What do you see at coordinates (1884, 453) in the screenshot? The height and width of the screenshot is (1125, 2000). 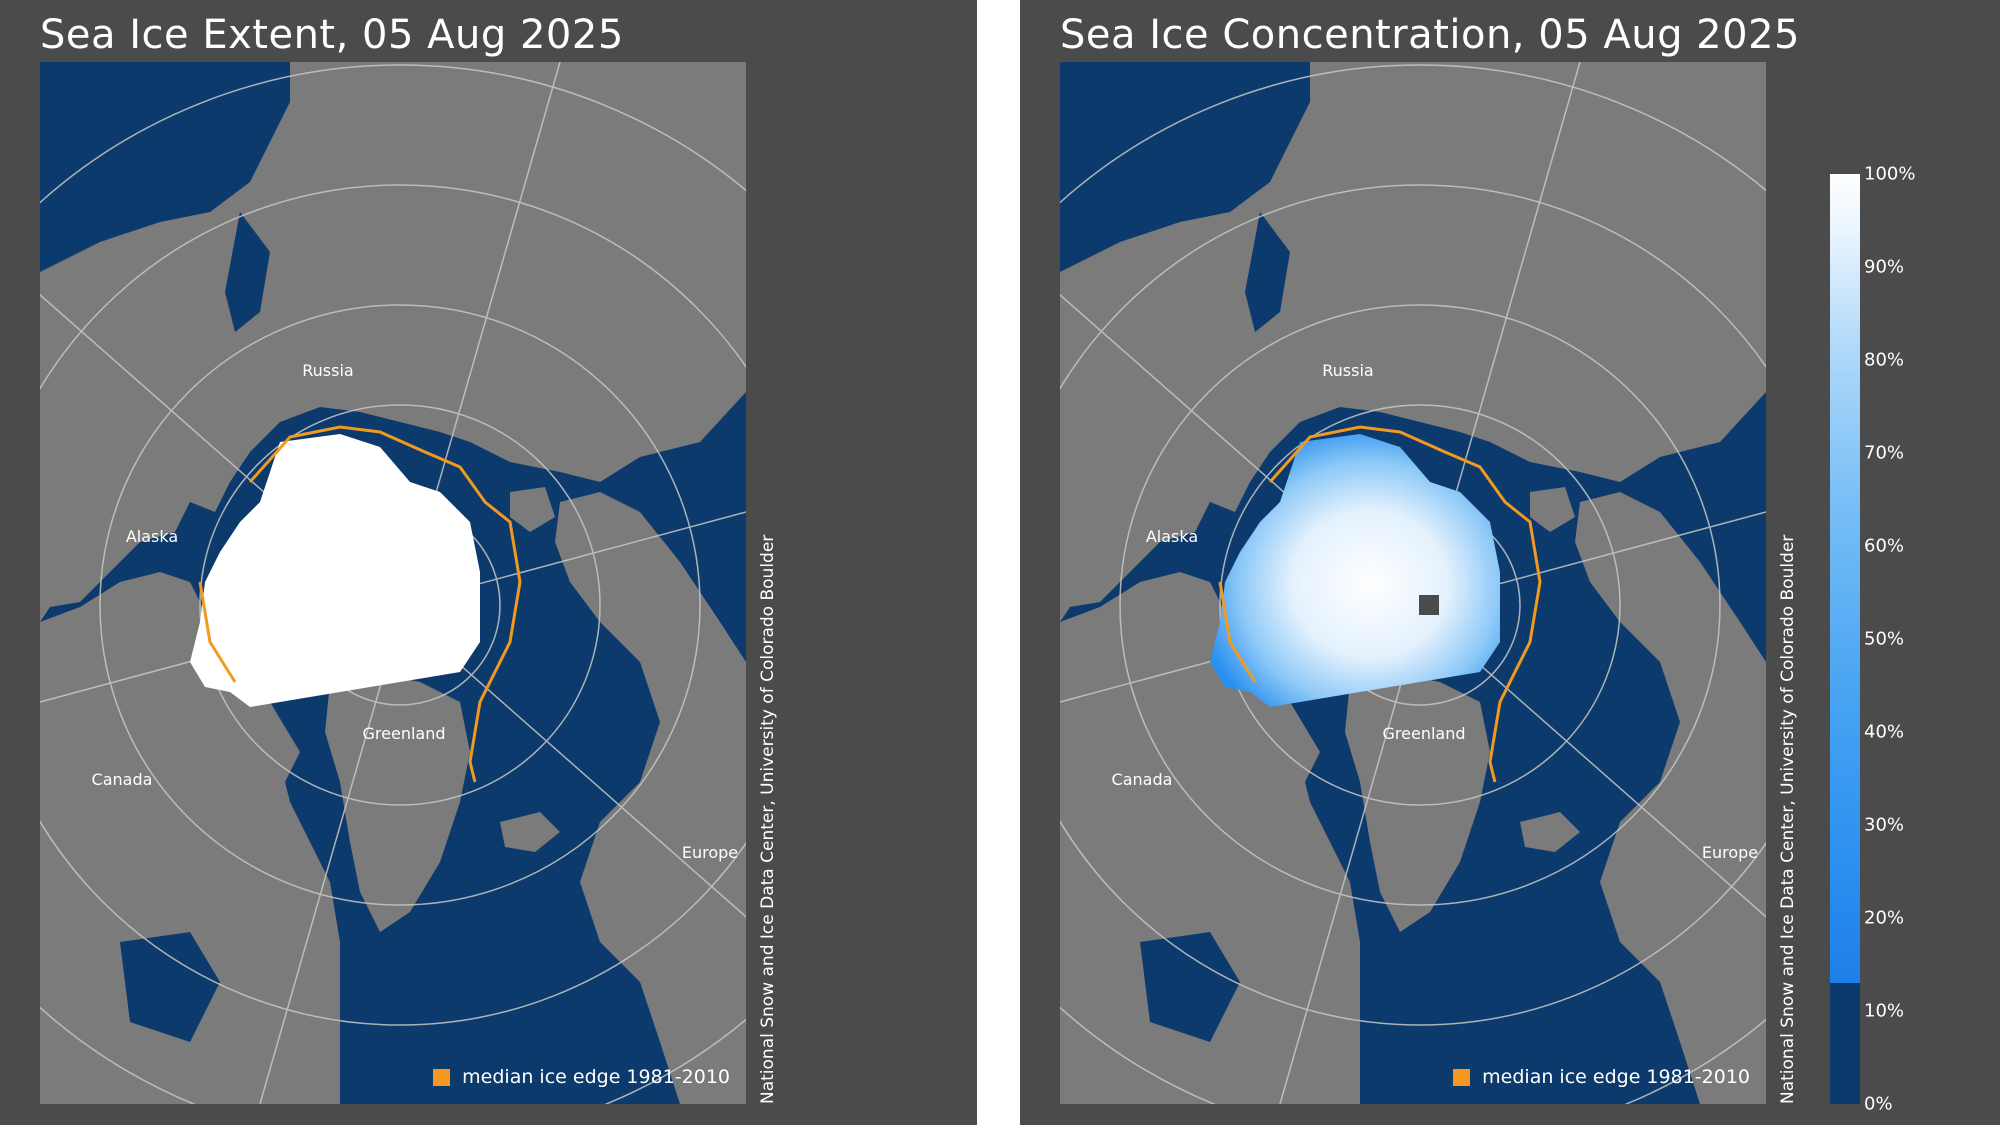 I see `colorbar-tick: 70%` at bounding box center [1884, 453].